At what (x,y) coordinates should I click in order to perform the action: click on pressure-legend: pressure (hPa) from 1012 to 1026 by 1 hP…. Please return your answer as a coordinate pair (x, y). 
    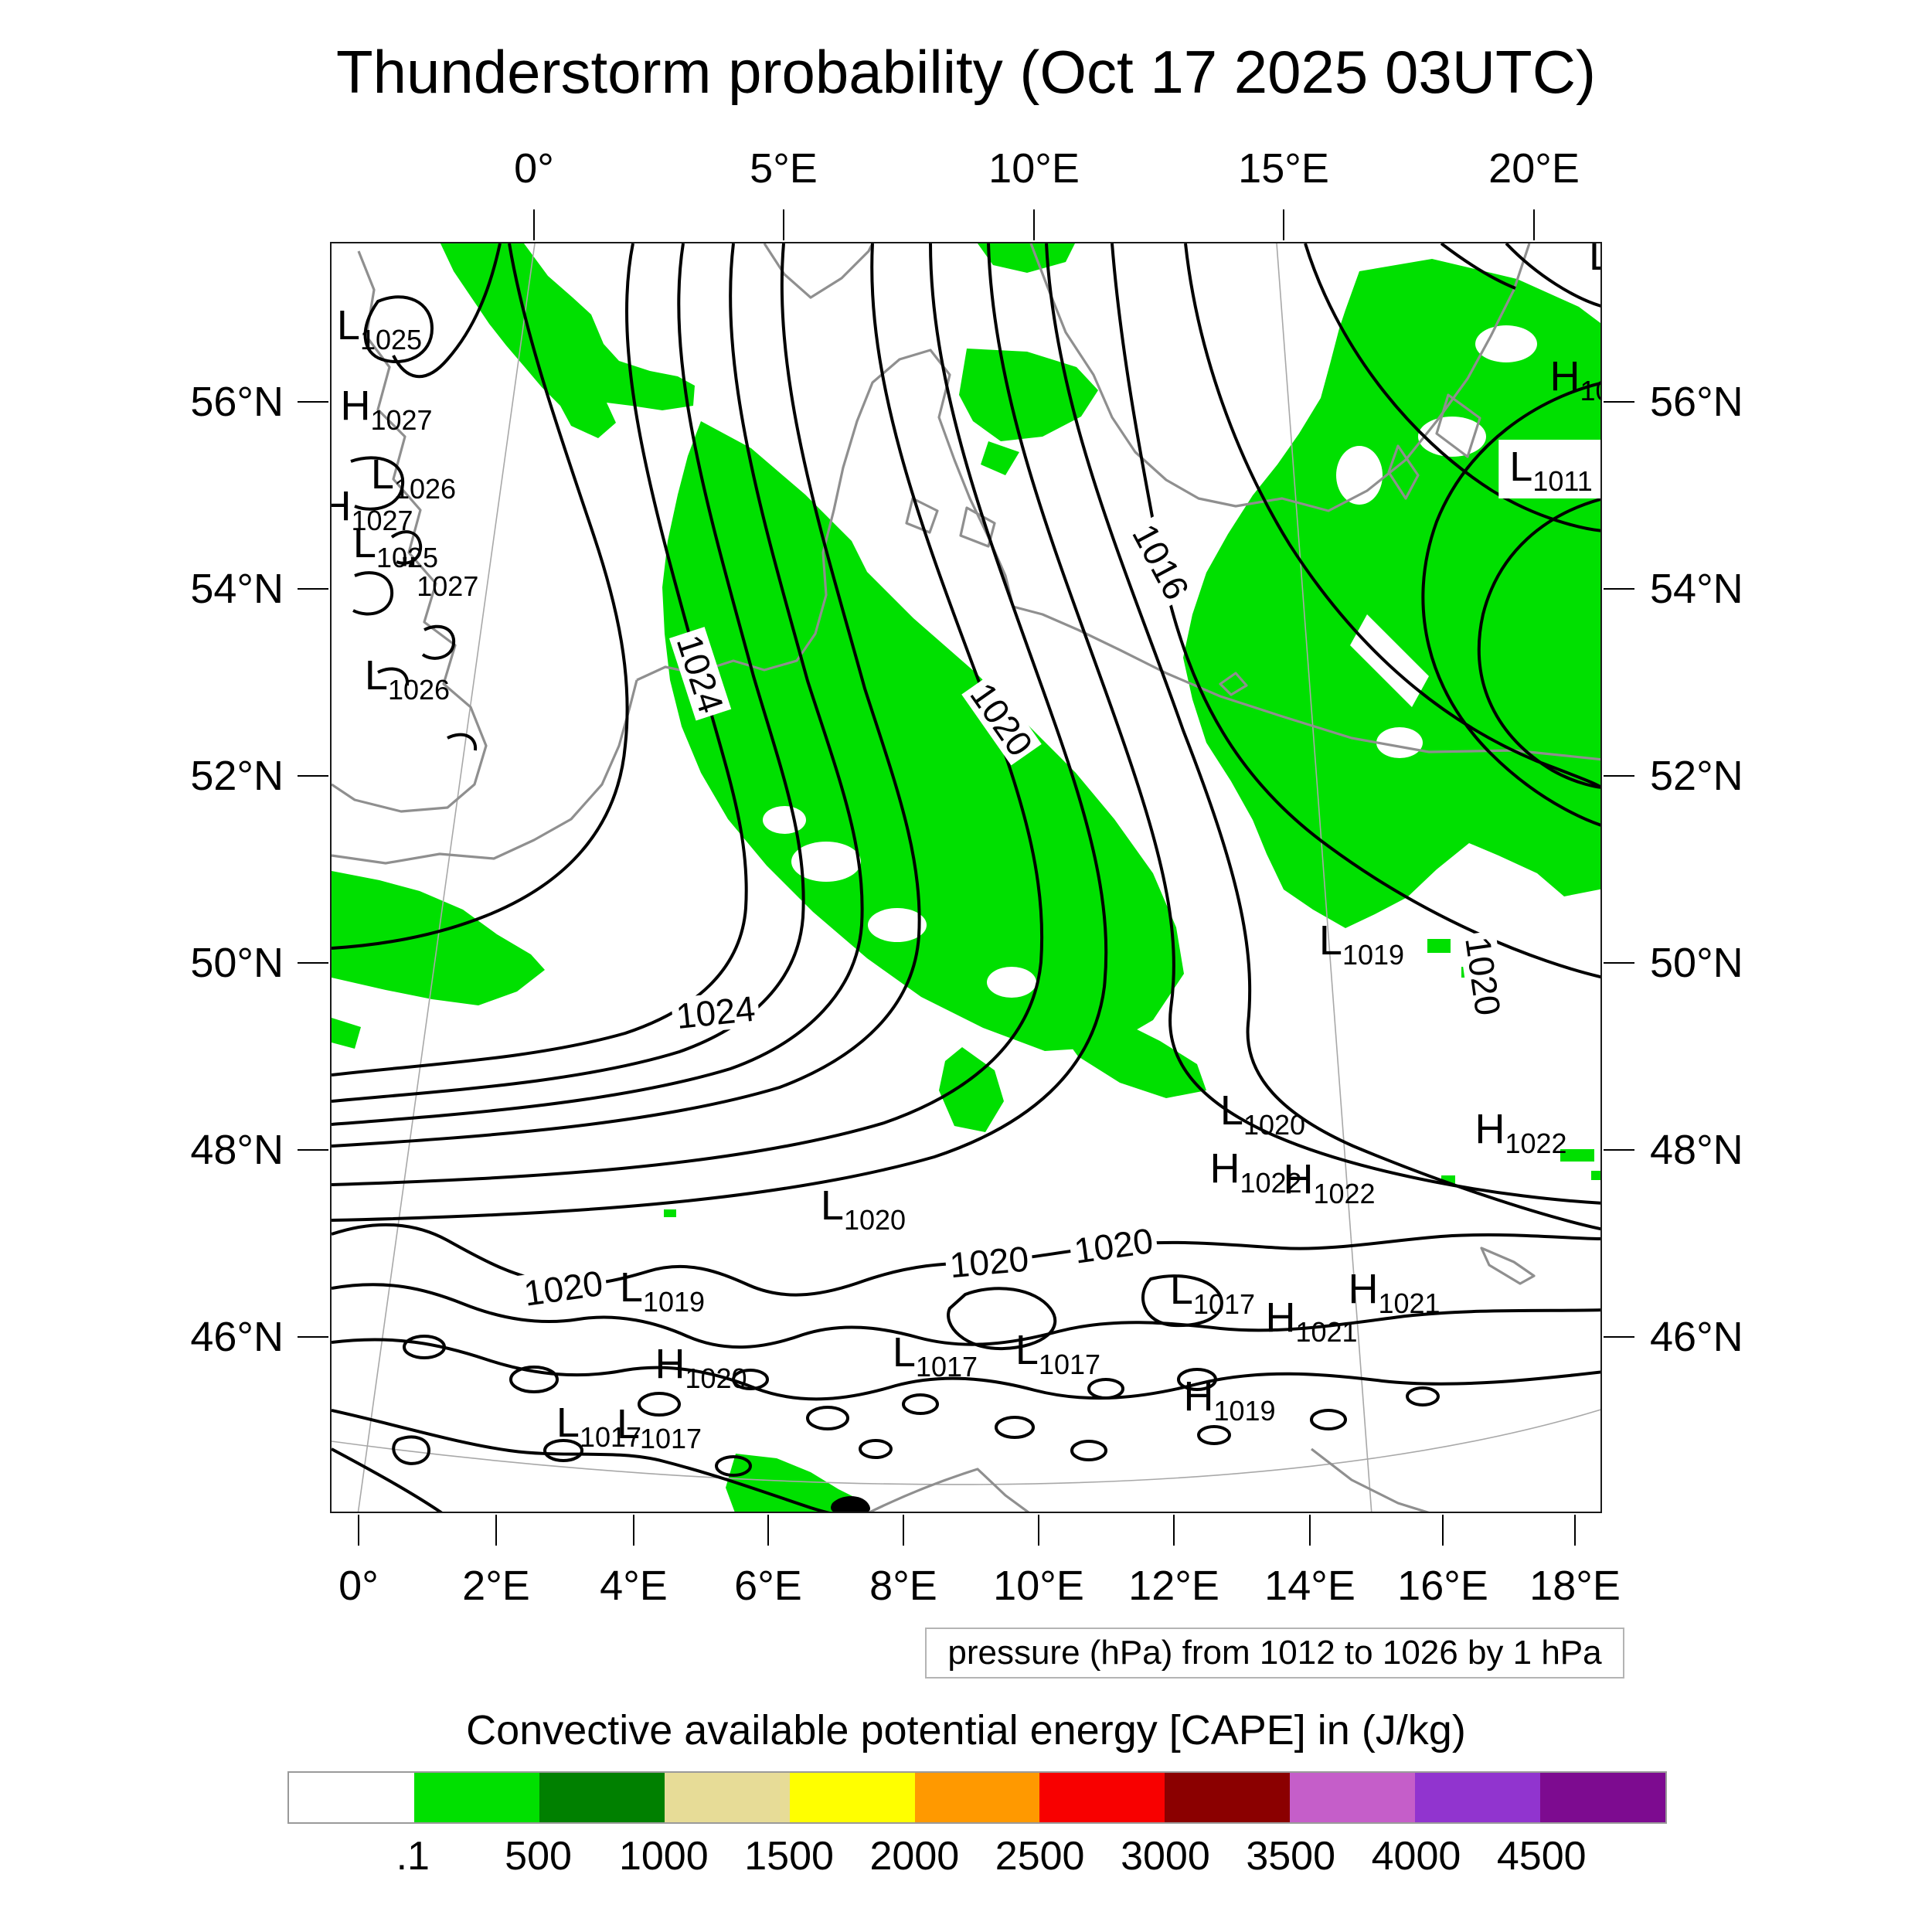
    Looking at the image, I should click on (1275, 1654).